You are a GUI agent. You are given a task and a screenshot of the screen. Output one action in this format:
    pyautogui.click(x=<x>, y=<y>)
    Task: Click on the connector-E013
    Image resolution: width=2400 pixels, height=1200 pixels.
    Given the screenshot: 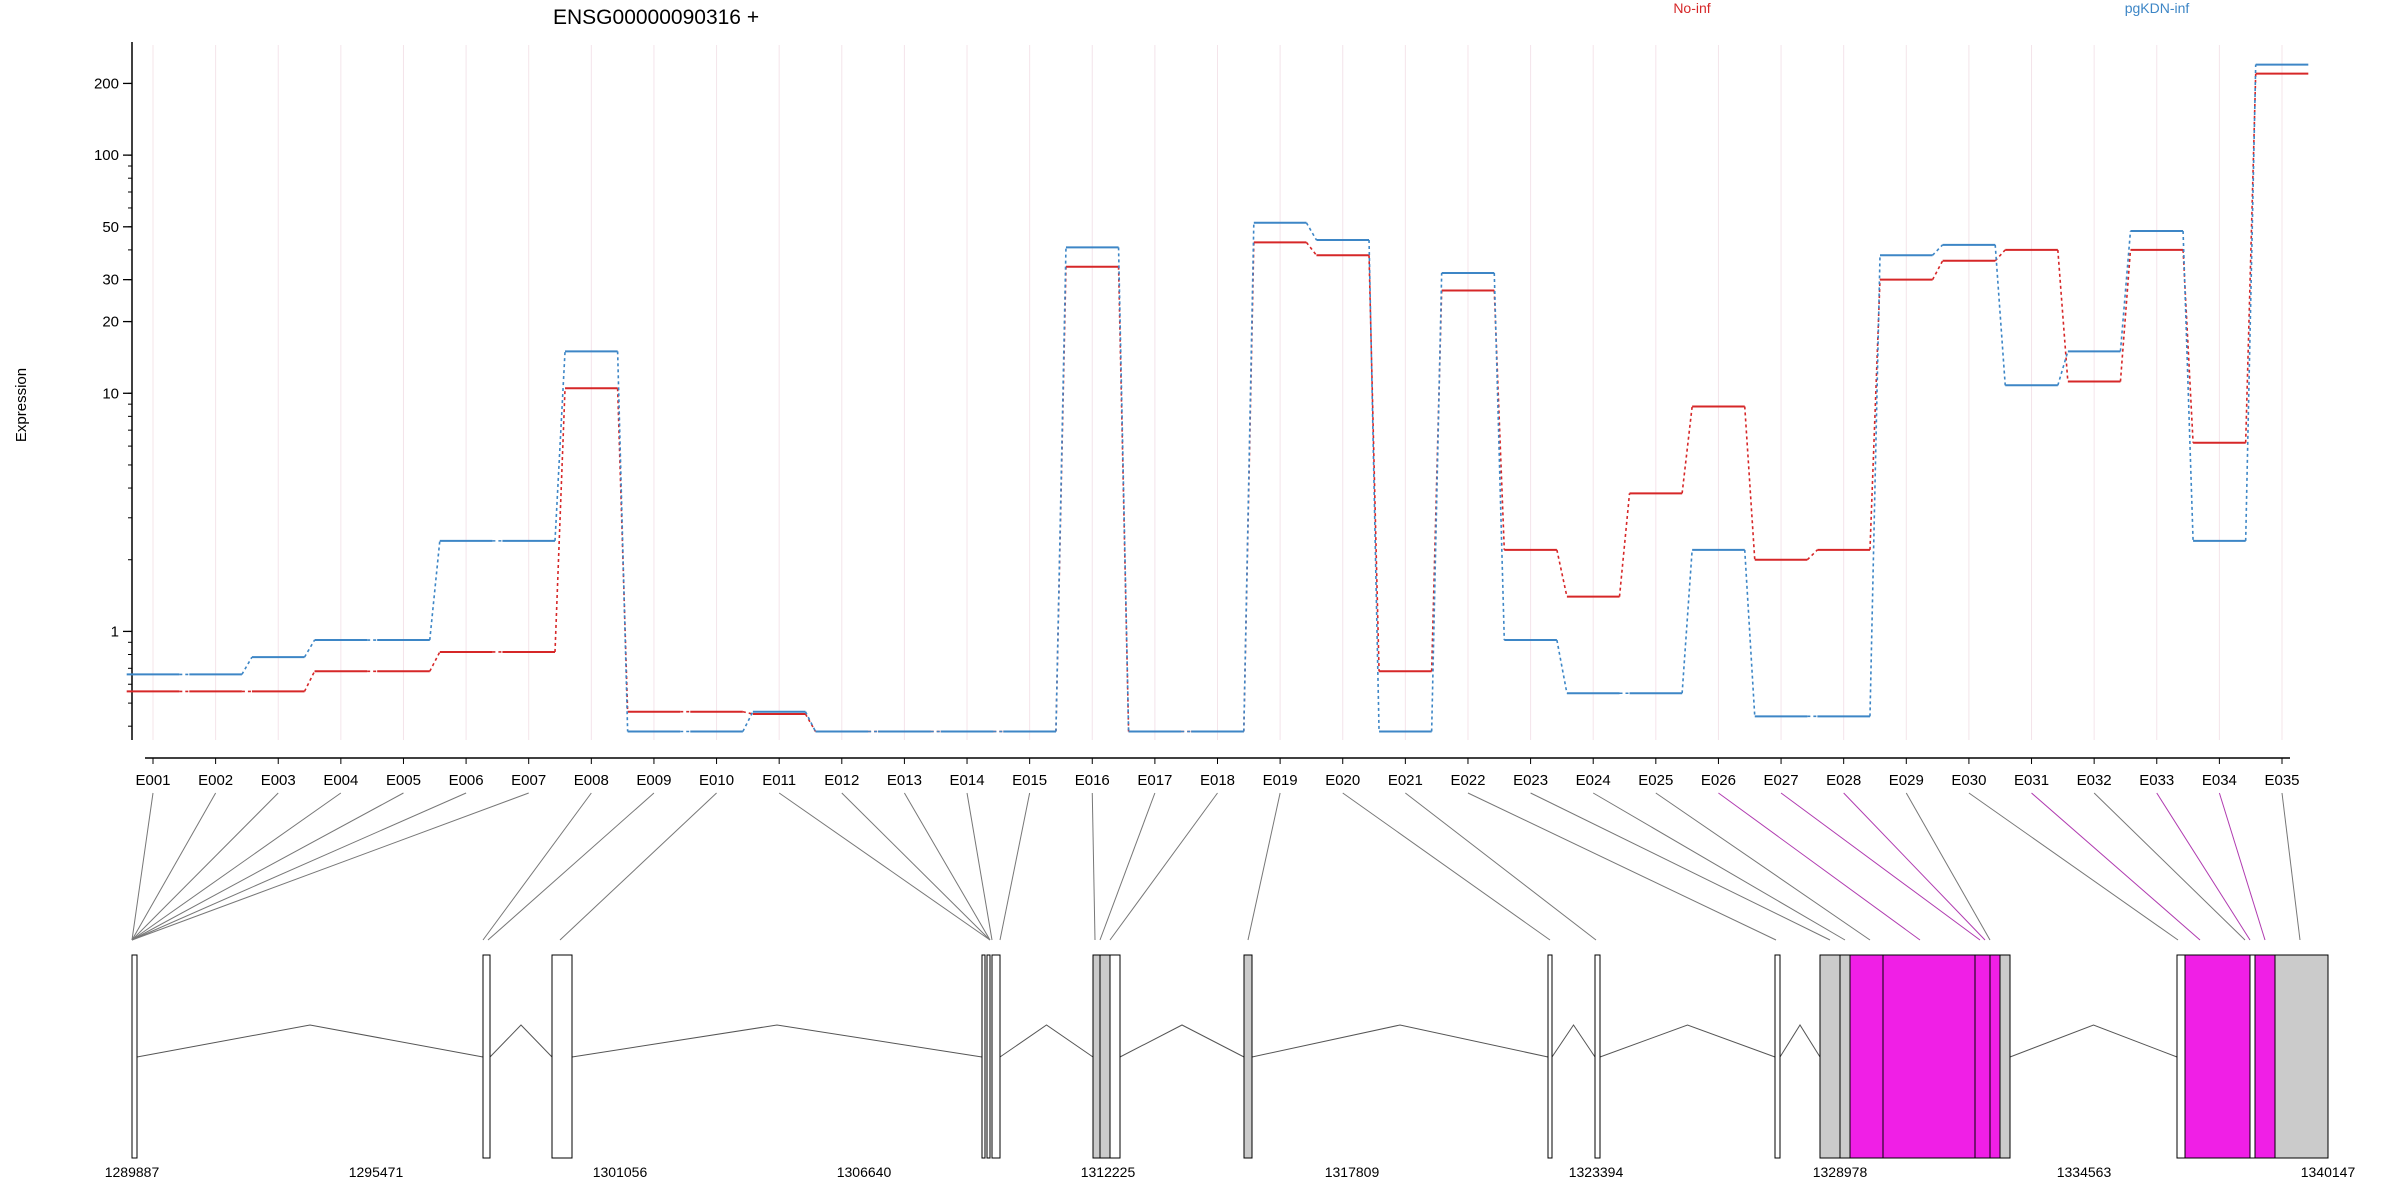 What is the action you would take?
    pyautogui.click(x=947, y=866)
    